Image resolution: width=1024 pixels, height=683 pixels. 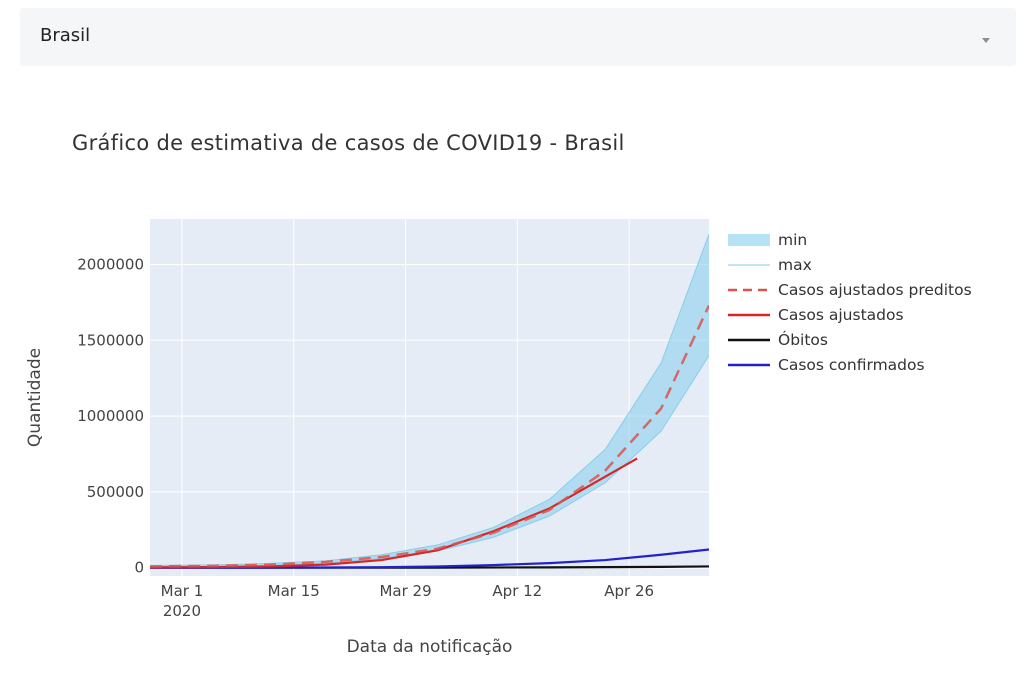 What do you see at coordinates (35, 397) in the screenshot?
I see `y-axis-title: Quantidade` at bounding box center [35, 397].